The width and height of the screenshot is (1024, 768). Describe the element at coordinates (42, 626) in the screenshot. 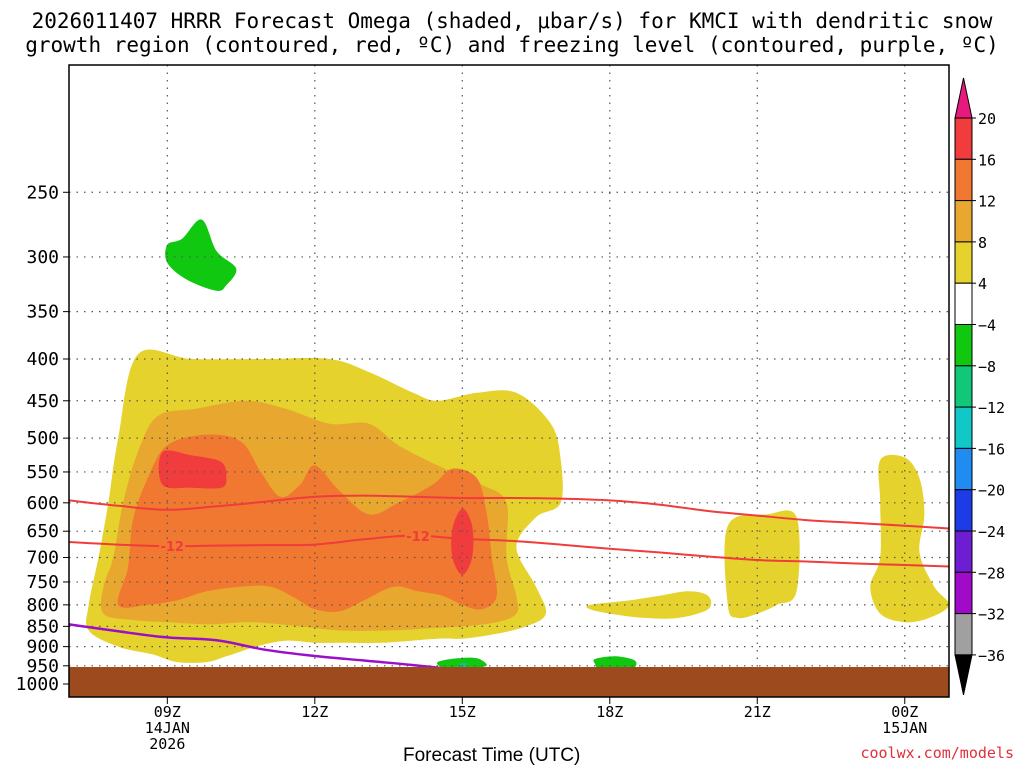

I see `y-tick-label-850: 850` at that location.